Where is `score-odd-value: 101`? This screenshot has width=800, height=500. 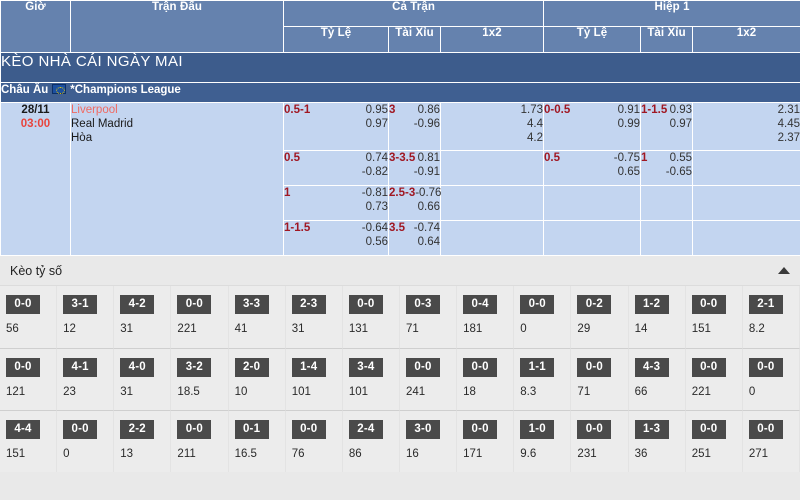 score-odd-value: 101 is located at coordinates (358, 392).